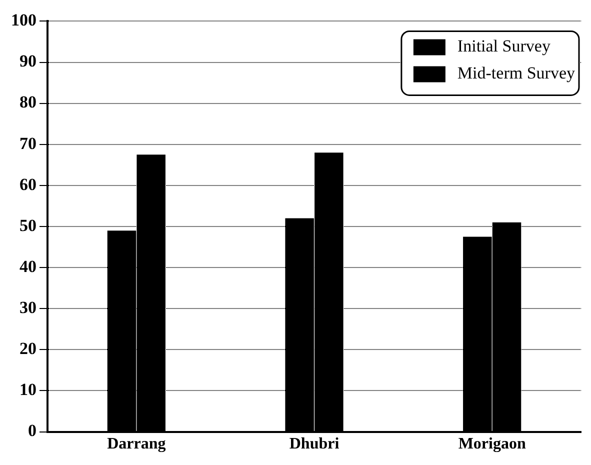  I want to click on x-tick-label: Darrang, so click(136, 444).